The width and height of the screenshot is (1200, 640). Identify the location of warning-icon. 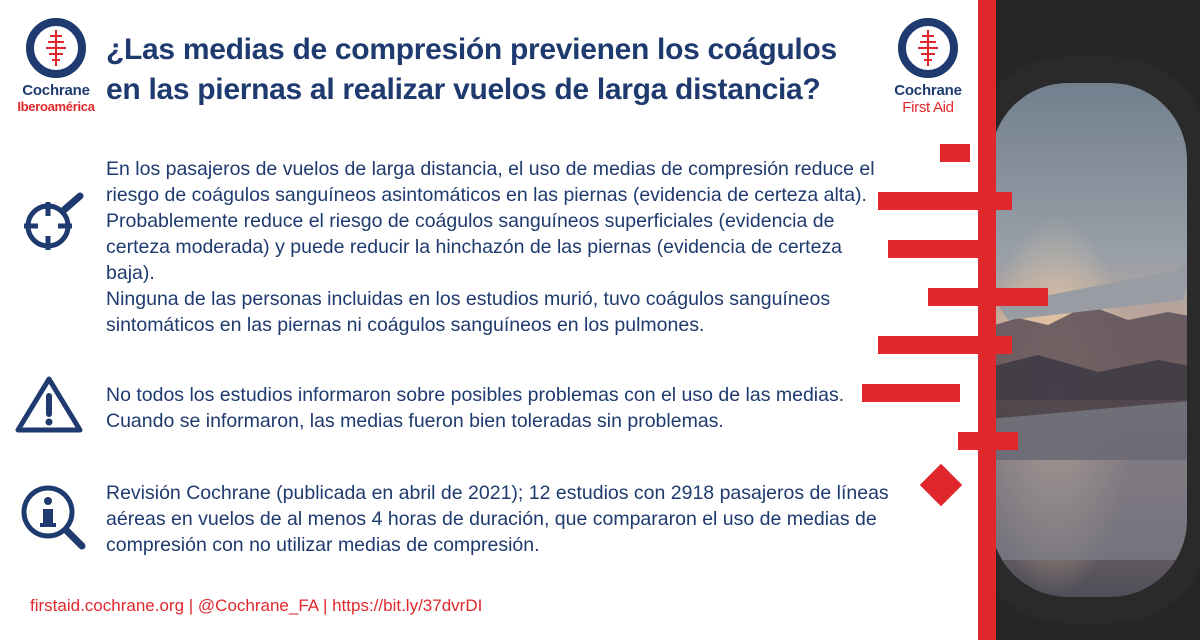
(49, 406).